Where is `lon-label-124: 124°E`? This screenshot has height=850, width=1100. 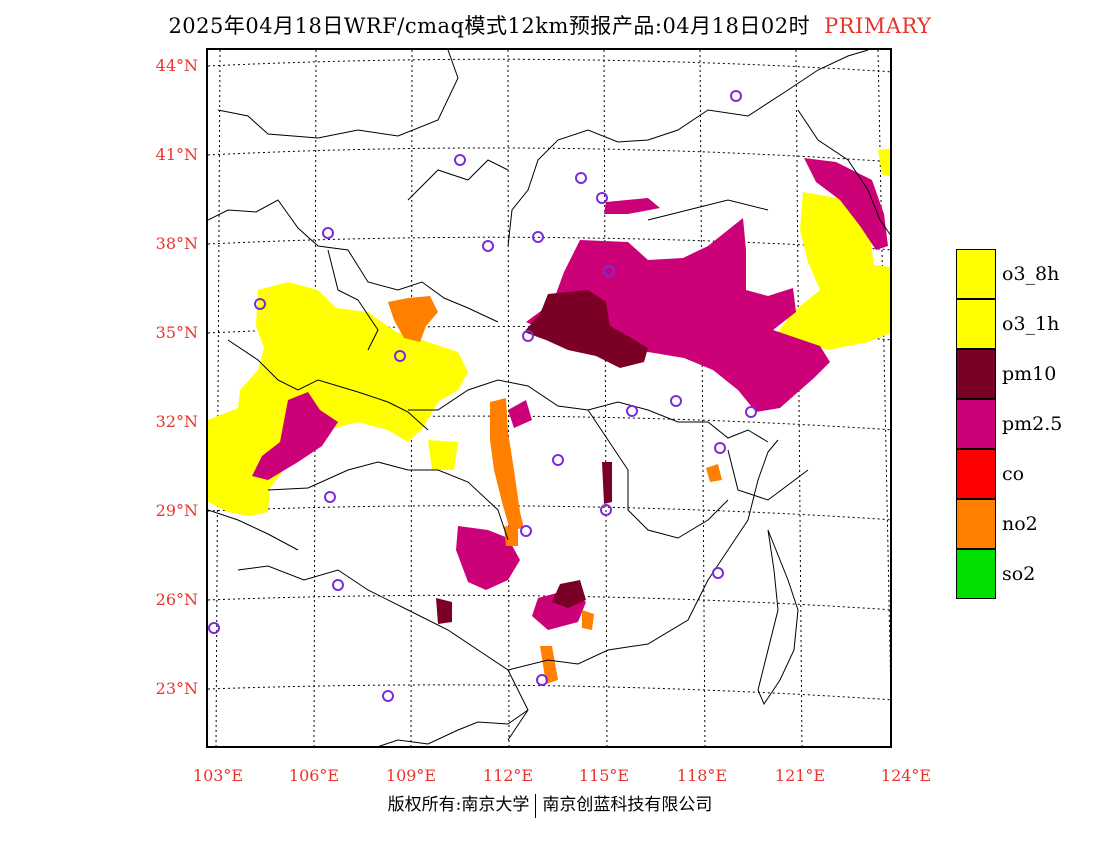 lon-label-124: 124°E is located at coordinates (906, 775).